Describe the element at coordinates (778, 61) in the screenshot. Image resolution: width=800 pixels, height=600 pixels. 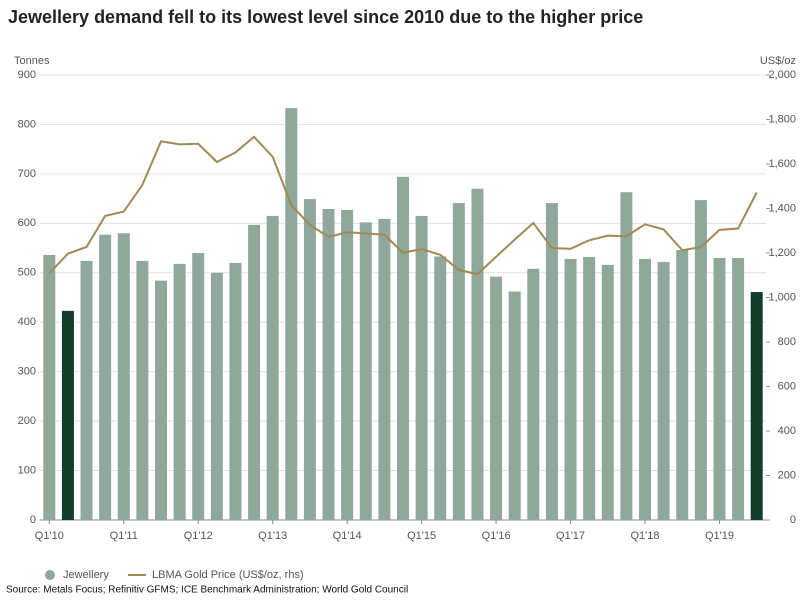
I see `y2-axis-label: US$/oz` at that location.